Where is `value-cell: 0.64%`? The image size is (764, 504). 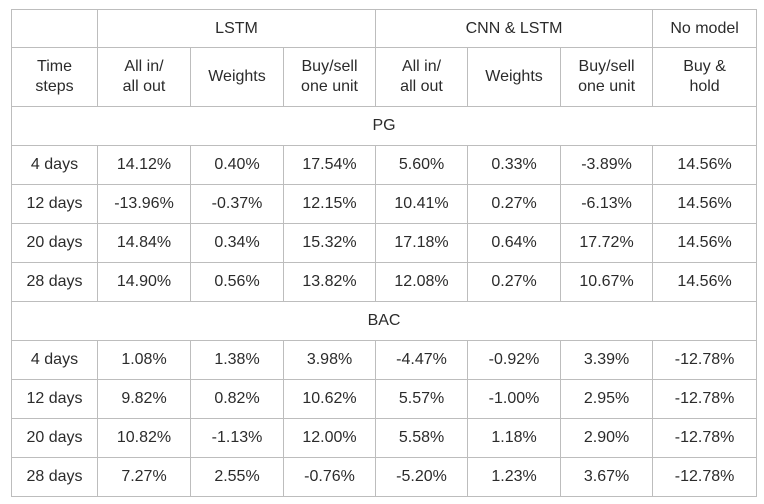
value-cell: 0.64% is located at coordinates (514, 243).